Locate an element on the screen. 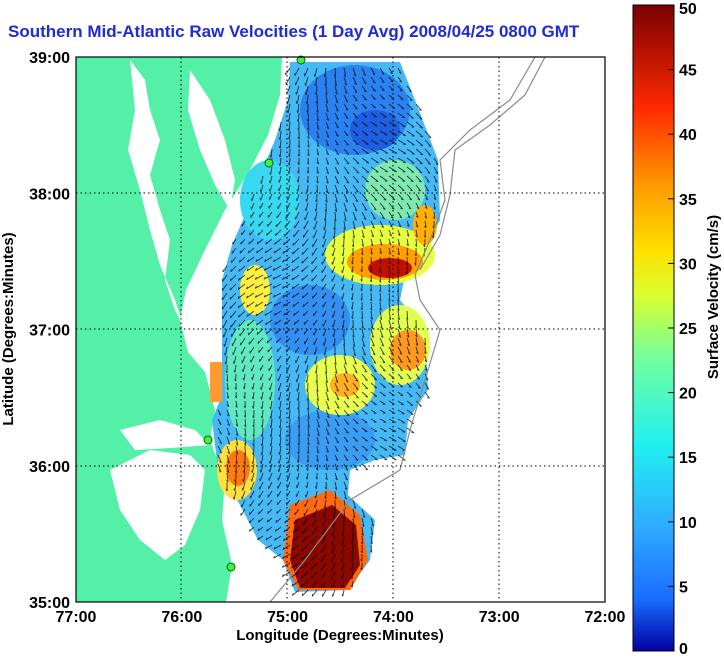 This screenshot has width=724, height=659. colorbar-label: Surface Velocity (cm/s) is located at coordinates (713, 297).